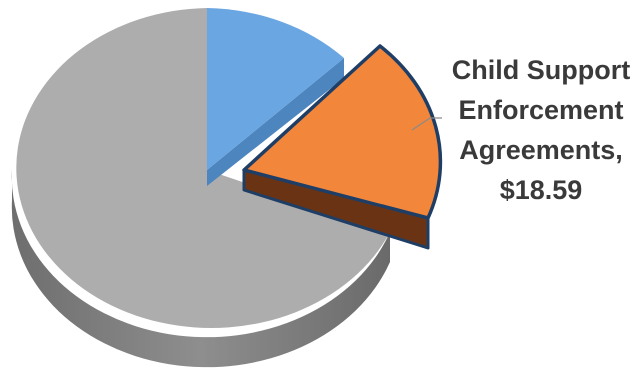  I want to click on label-line-4: $18.59, so click(541, 190).